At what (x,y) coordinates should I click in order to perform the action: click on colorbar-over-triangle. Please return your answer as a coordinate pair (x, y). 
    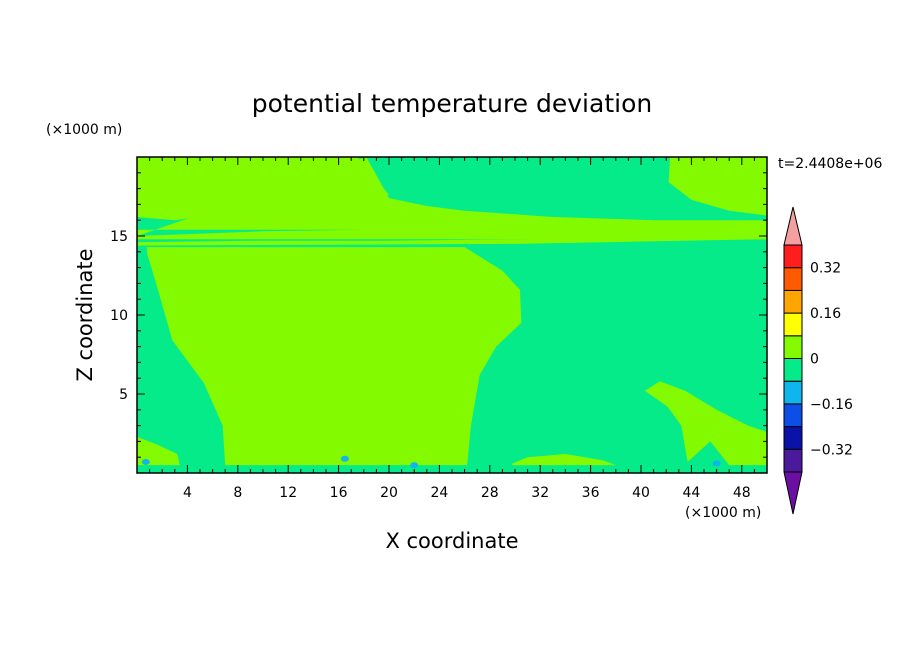
    Looking at the image, I should click on (793, 226).